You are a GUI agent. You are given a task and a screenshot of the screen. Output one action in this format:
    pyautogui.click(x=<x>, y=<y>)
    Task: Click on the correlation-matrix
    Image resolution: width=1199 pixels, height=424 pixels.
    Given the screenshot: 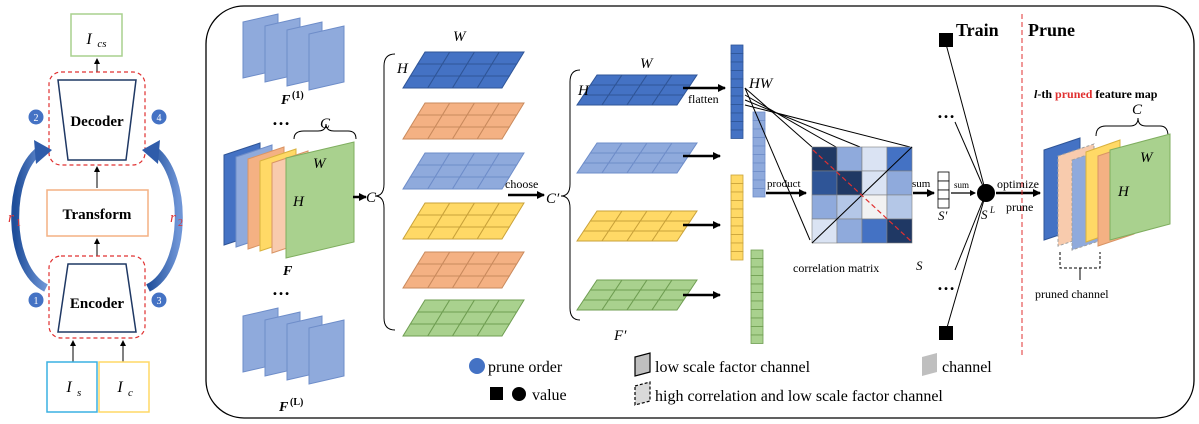 What is the action you would take?
    pyautogui.click(x=862, y=195)
    